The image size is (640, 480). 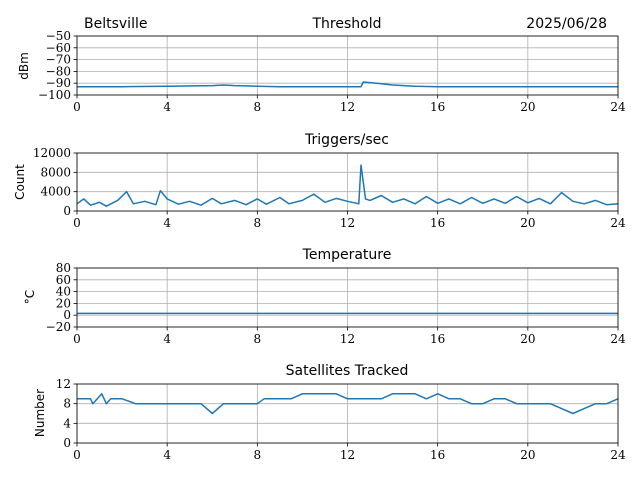 I want to click on triggers-title: Triggers/sec, so click(x=346, y=140).